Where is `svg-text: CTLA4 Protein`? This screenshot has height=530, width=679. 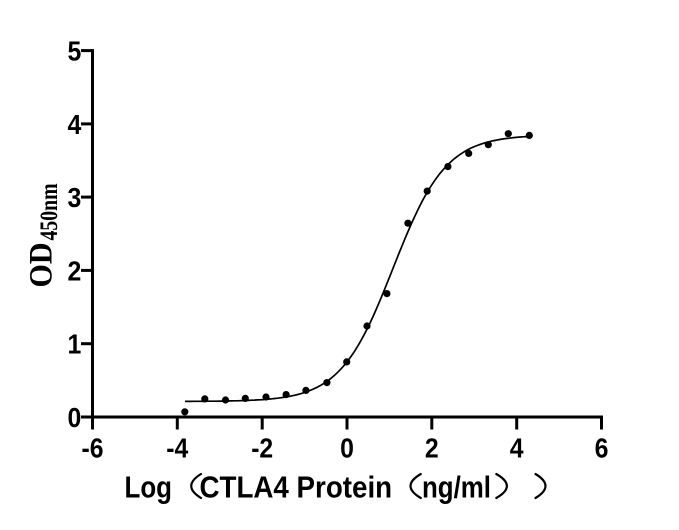 svg-text: CTLA4 Protein is located at coordinates (296, 487).